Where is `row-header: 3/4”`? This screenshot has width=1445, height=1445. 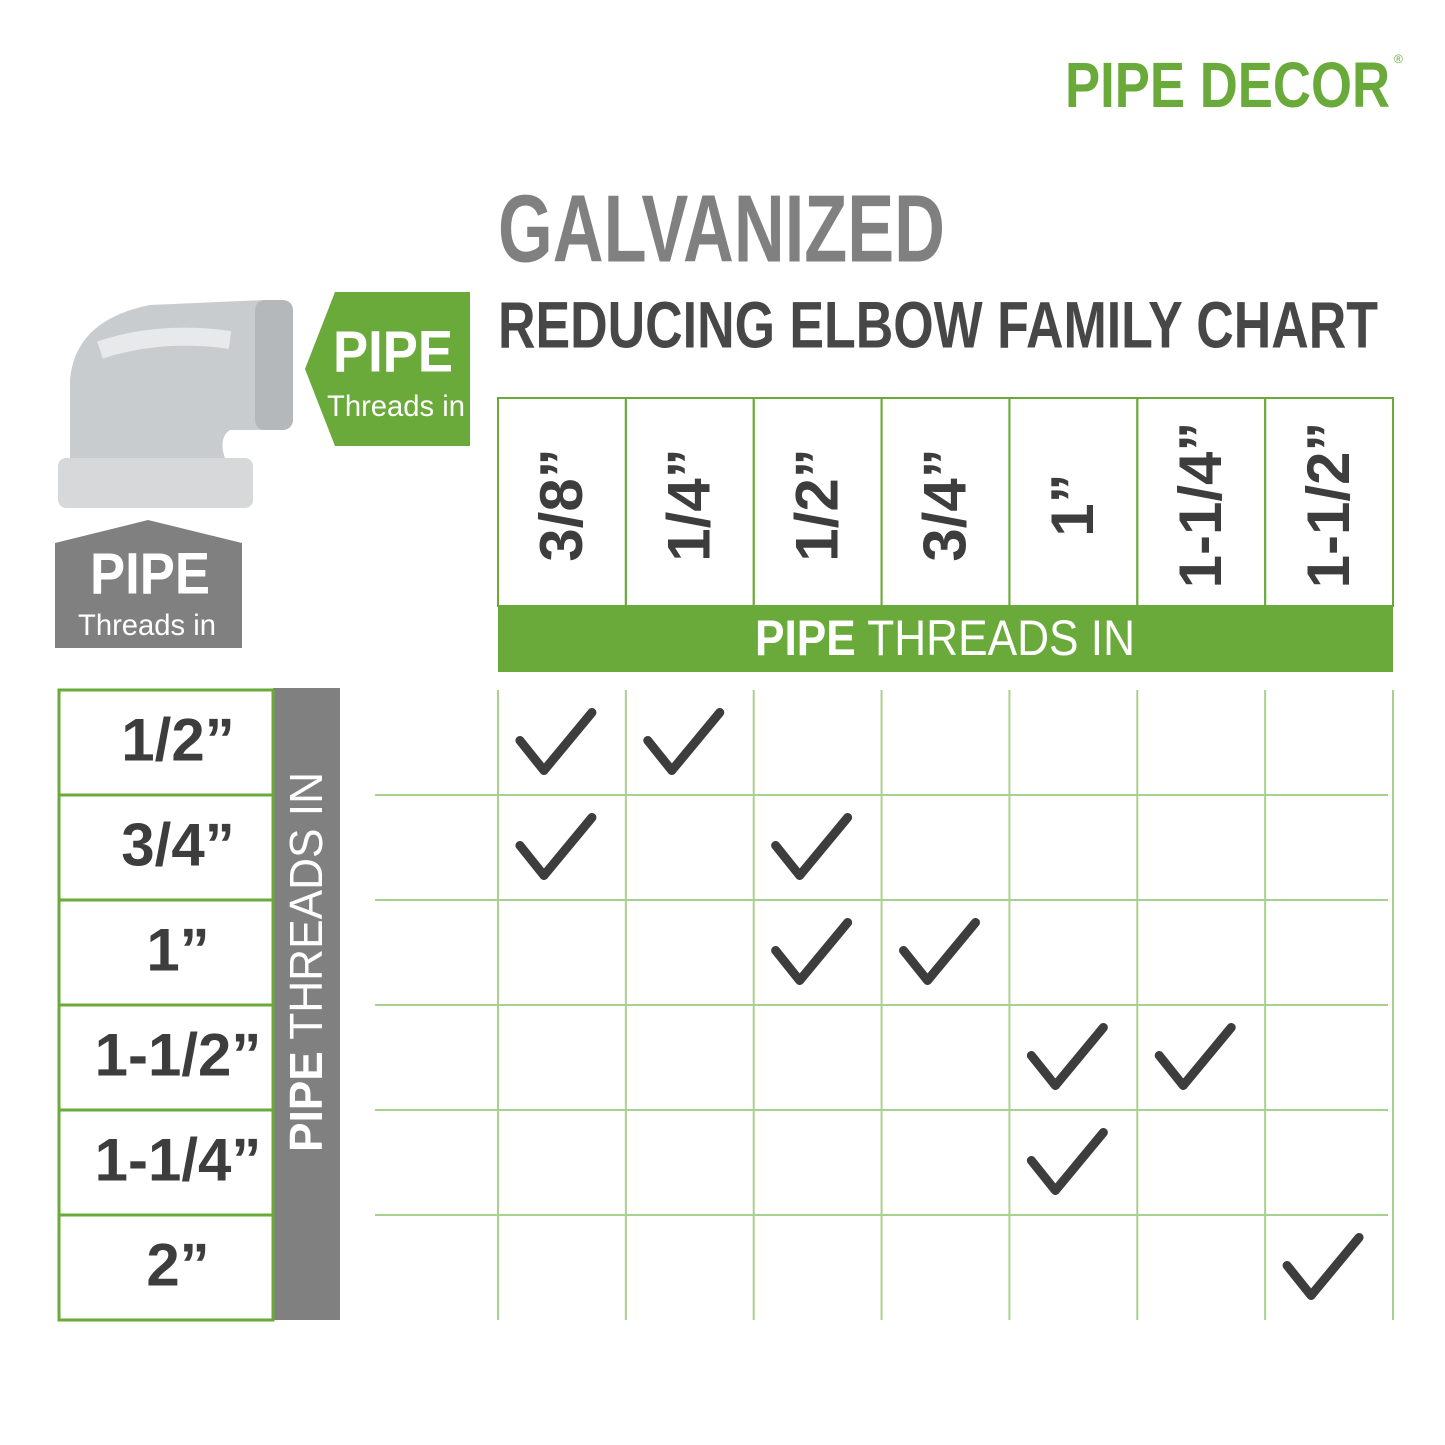 row-header: 3/4” is located at coordinates (177, 844).